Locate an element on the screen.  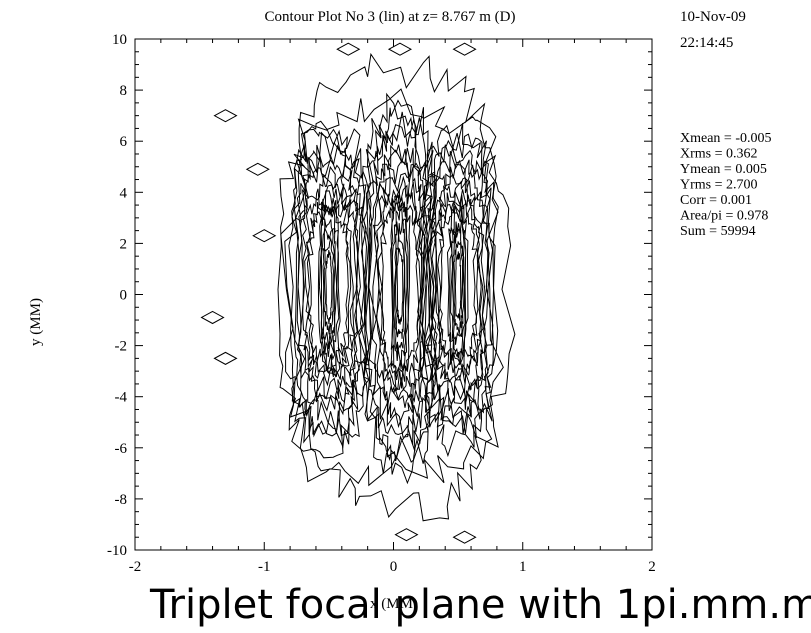
y-tick-label: 8 is located at coordinates (124, 91).